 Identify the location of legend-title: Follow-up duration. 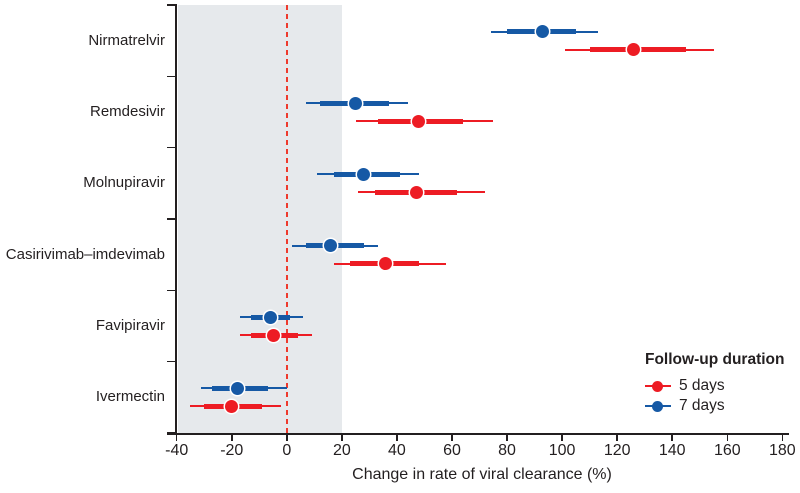
(715, 359).